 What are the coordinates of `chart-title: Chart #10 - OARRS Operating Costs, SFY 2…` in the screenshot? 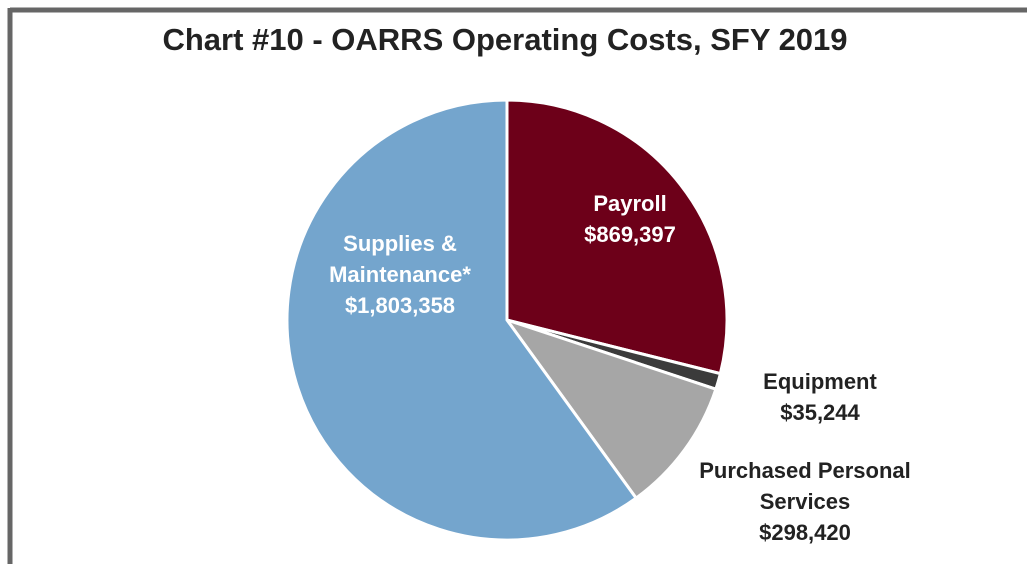 It's located at (505, 39).